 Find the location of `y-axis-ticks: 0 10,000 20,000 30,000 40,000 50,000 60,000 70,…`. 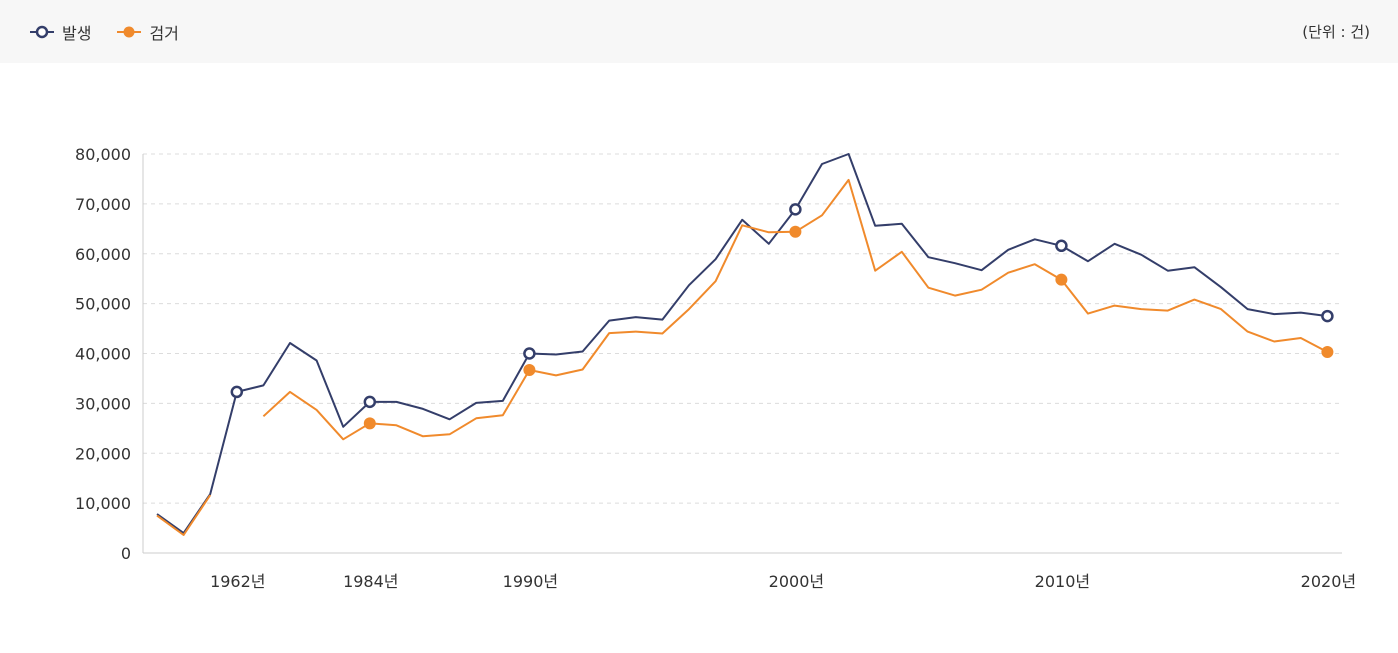

y-axis-ticks: 0 10,000 20,000 30,000 40,000 50,000 60,000 70,… is located at coordinates (103, 354).